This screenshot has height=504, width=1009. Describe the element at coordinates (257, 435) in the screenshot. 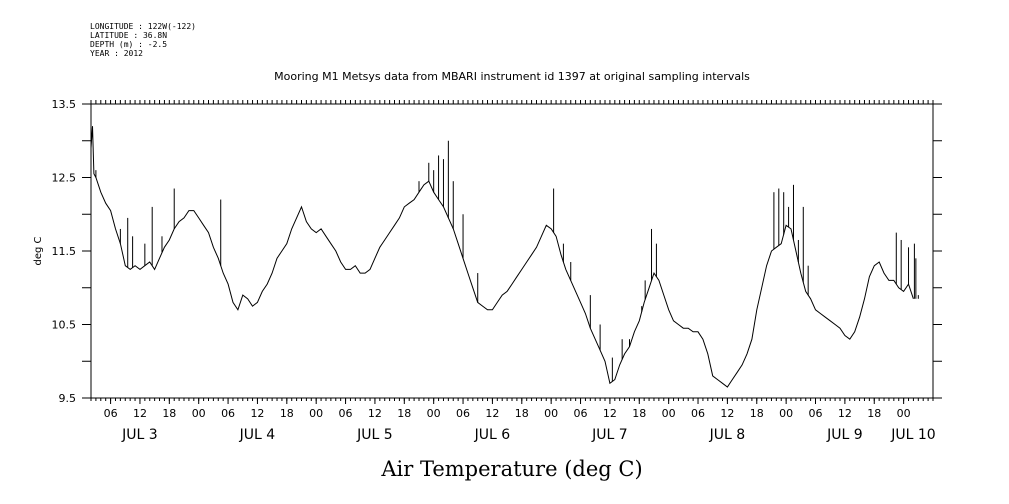

I see `x-day-label: JUL 4` at that location.